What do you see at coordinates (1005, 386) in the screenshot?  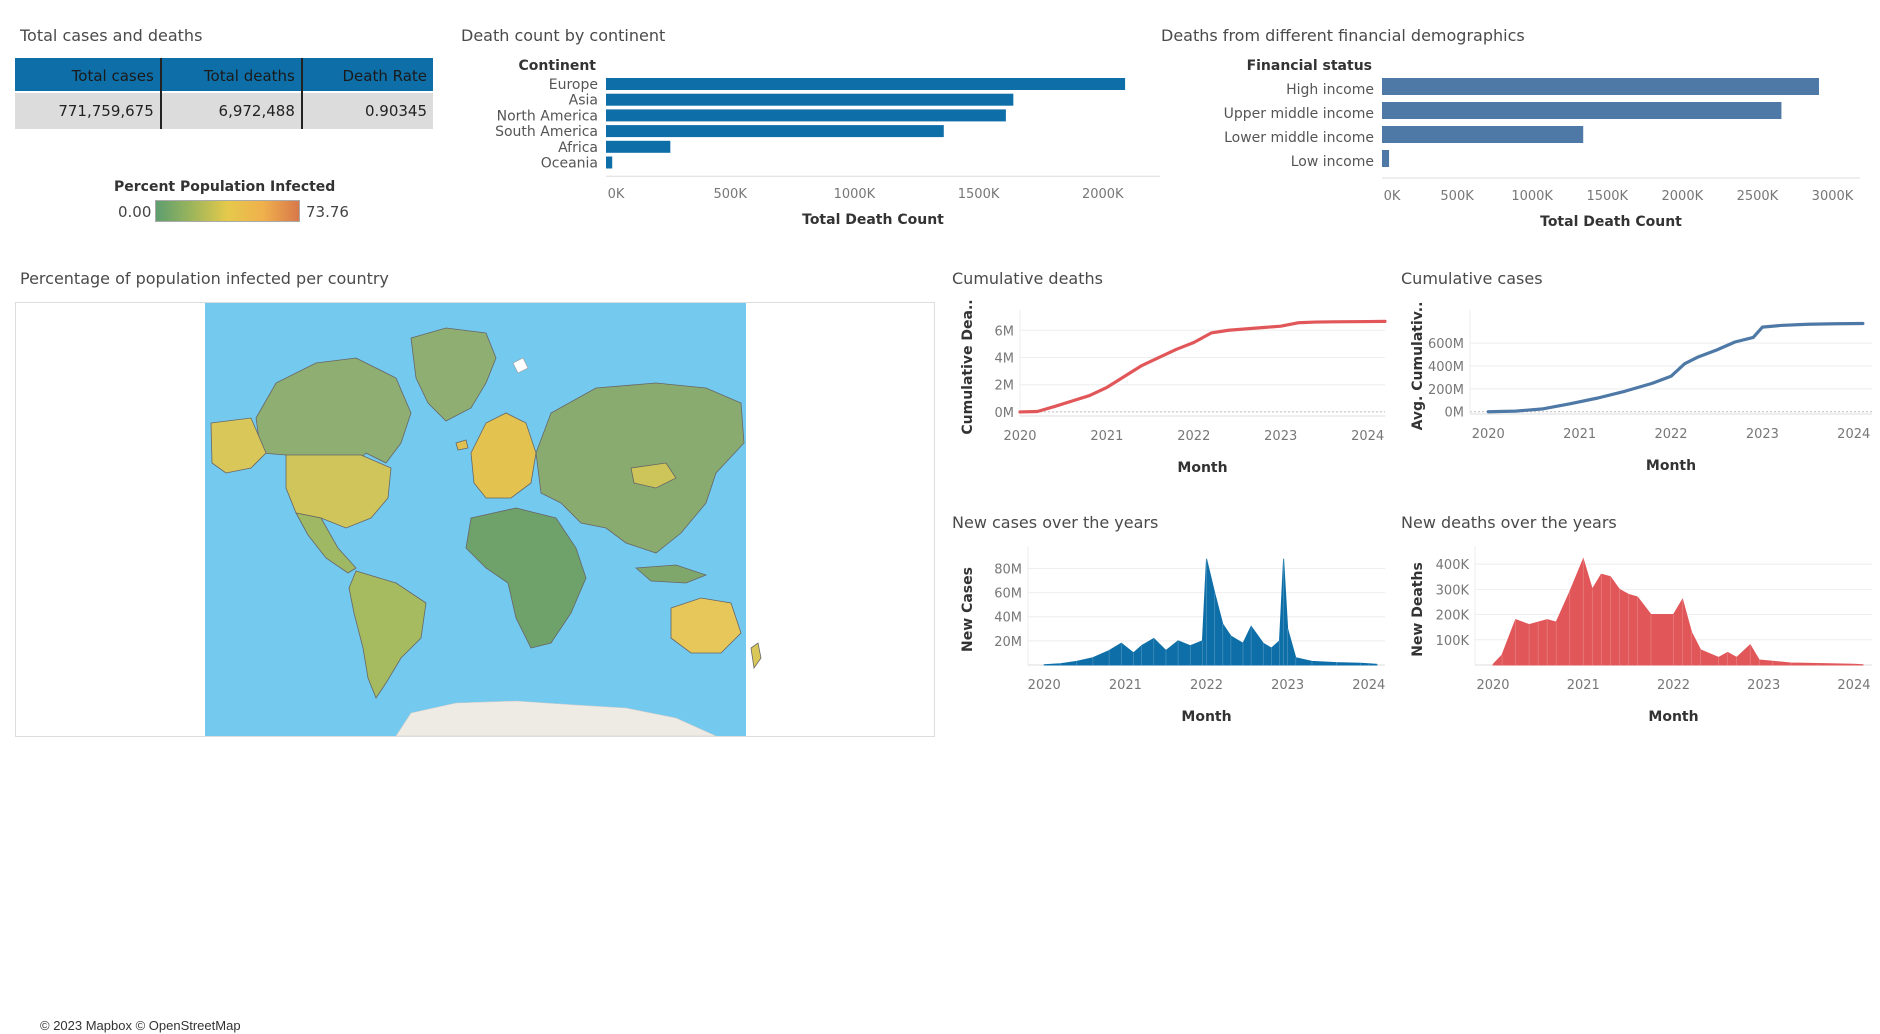 I see `y-tick-label: 2M` at bounding box center [1005, 386].